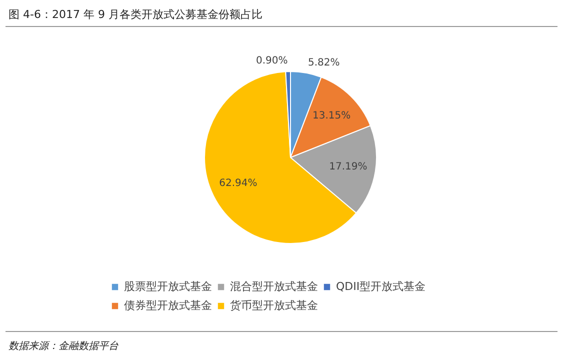  What do you see at coordinates (331, 116) in the screenshot?
I see `data-label: 13.15%` at bounding box center [331, 116].